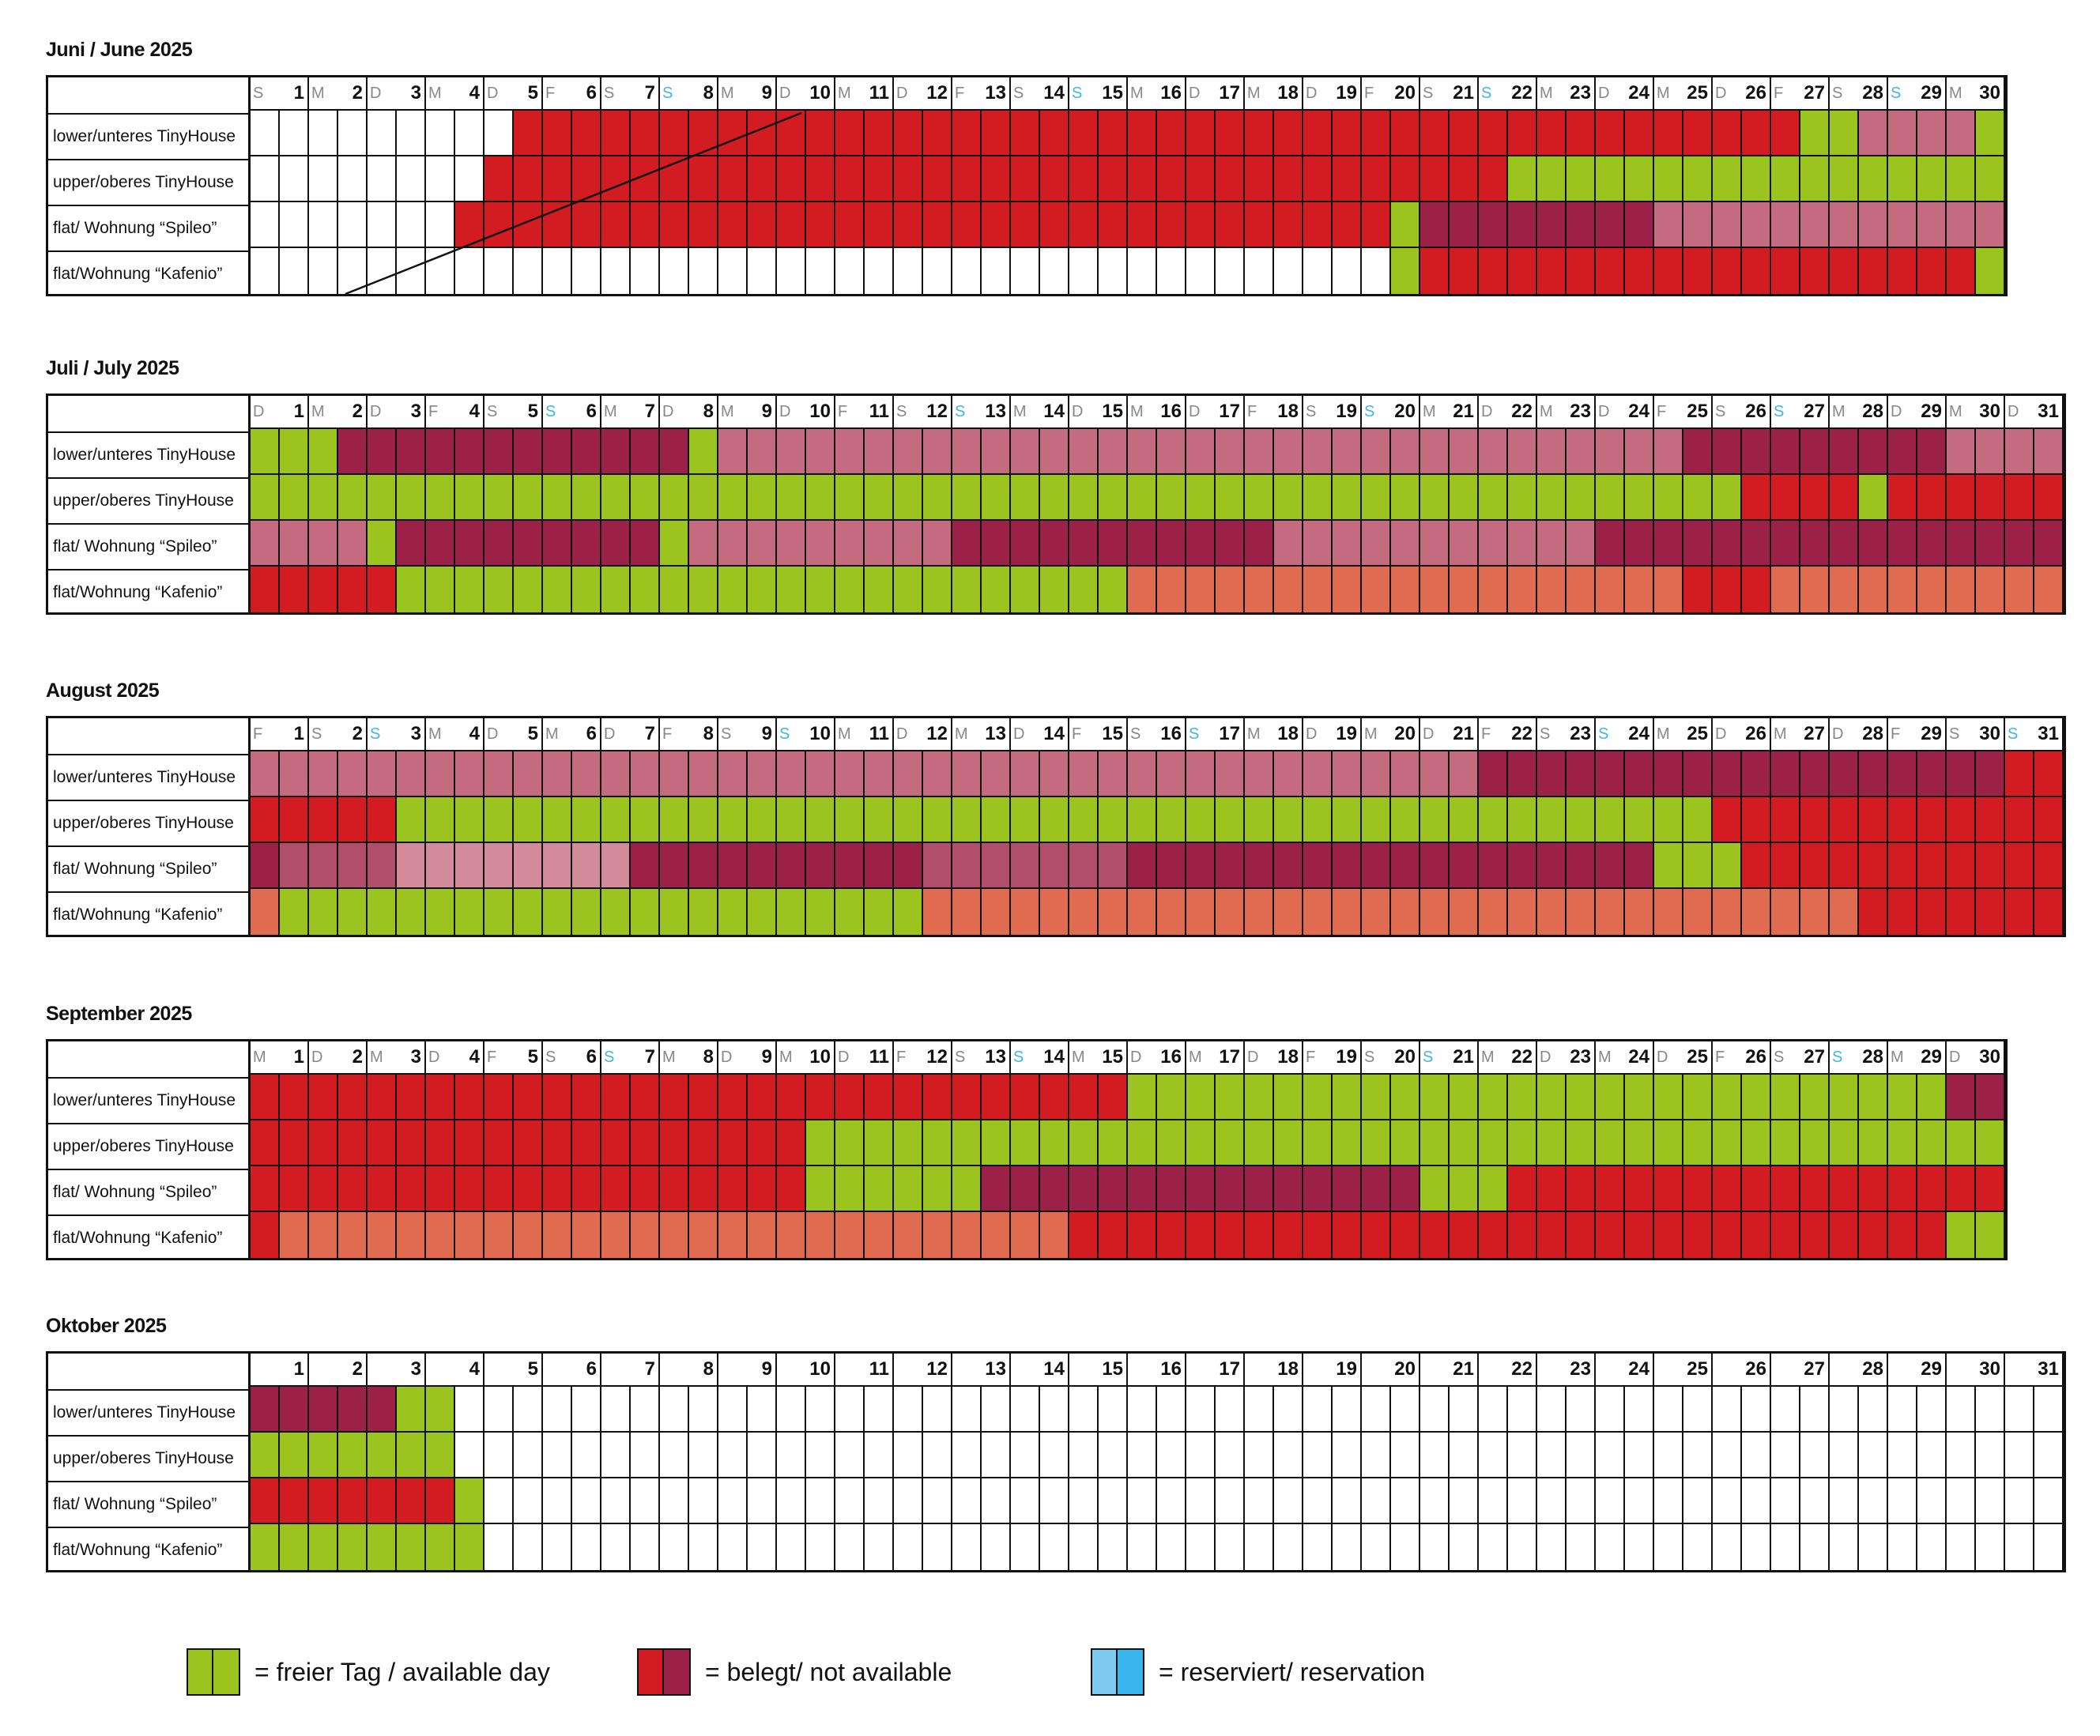 The image size is (2100, 1736). I want to click on day-number: 1, so click(298, 411).